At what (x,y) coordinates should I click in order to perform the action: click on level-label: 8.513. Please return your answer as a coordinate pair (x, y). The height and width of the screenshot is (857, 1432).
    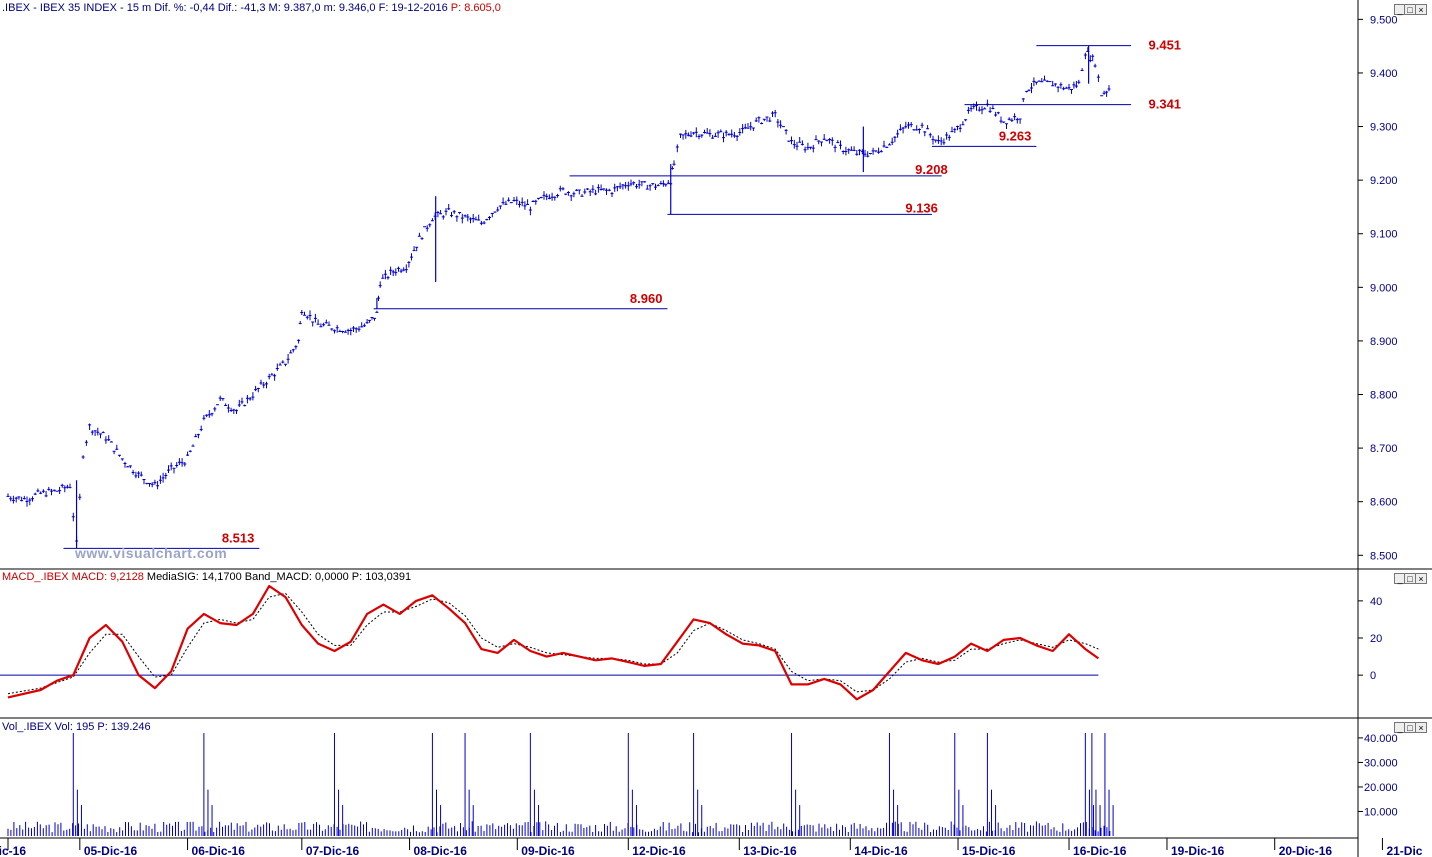
    Looking at the image, I should click on (238, 537).